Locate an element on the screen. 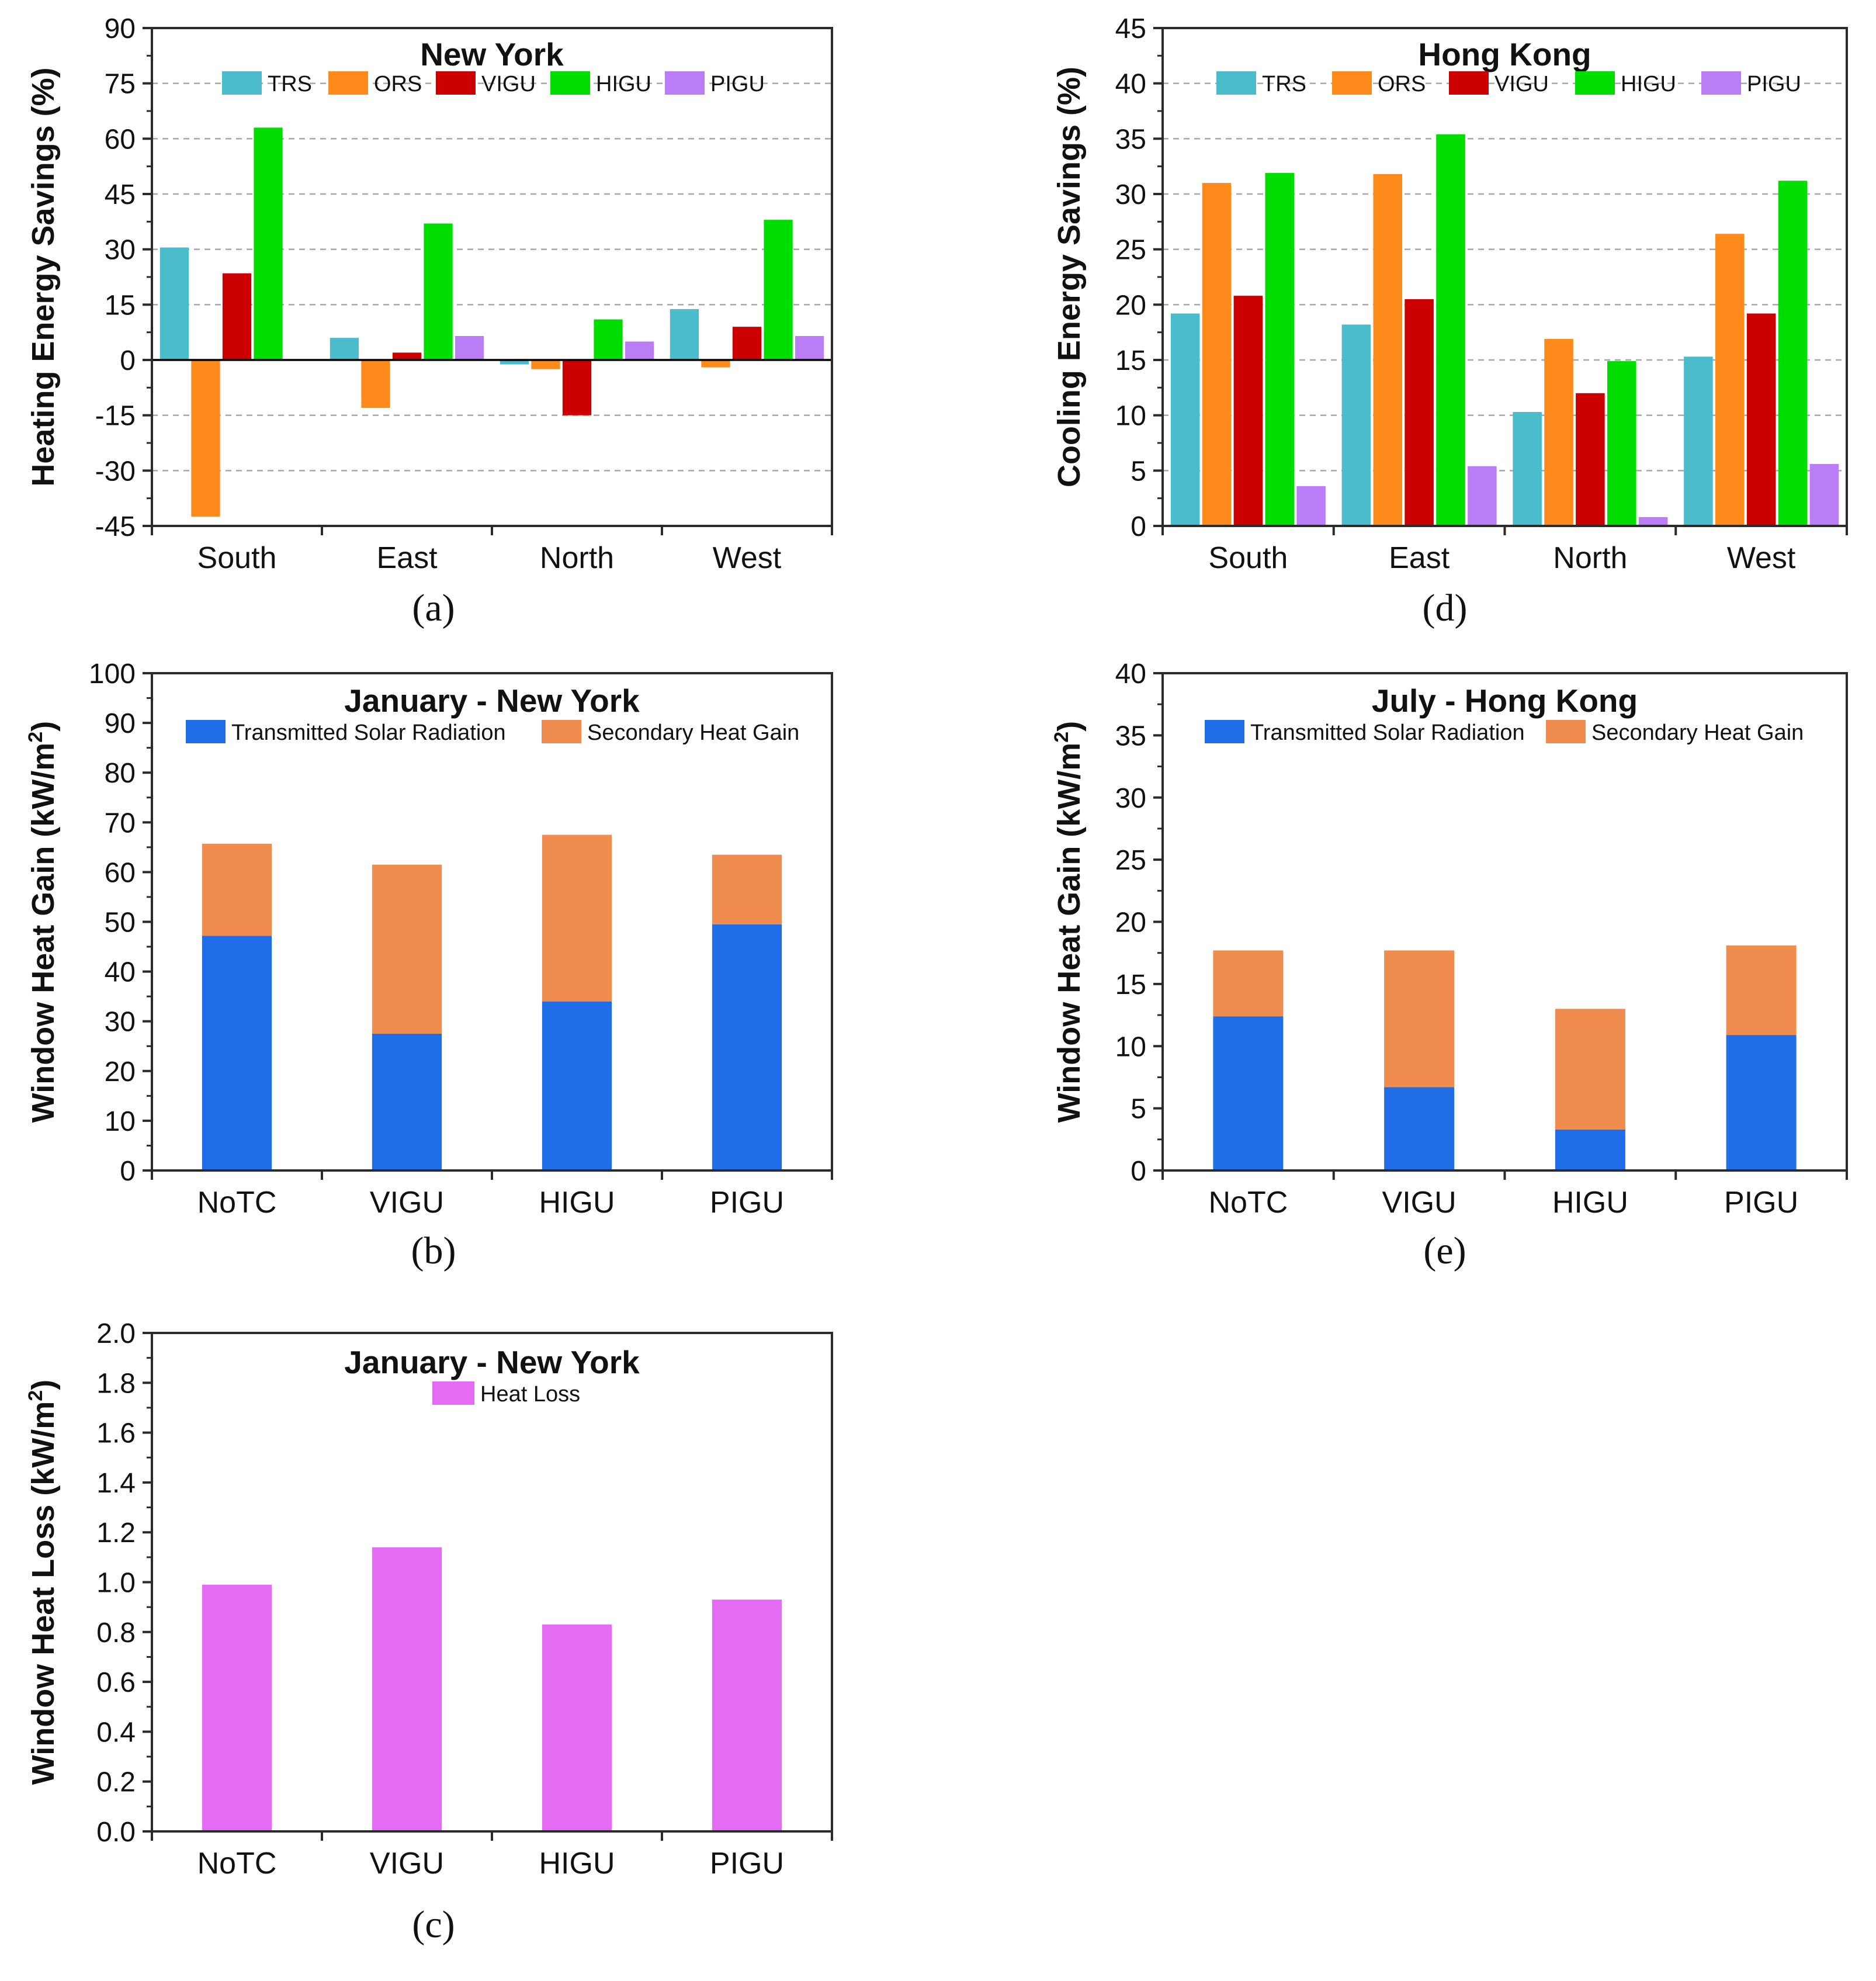 Image resolution: width=1876 pixels, height=1981 pixels. bar-secondary-heat-gain-higu is located at coordinates (577, 918).